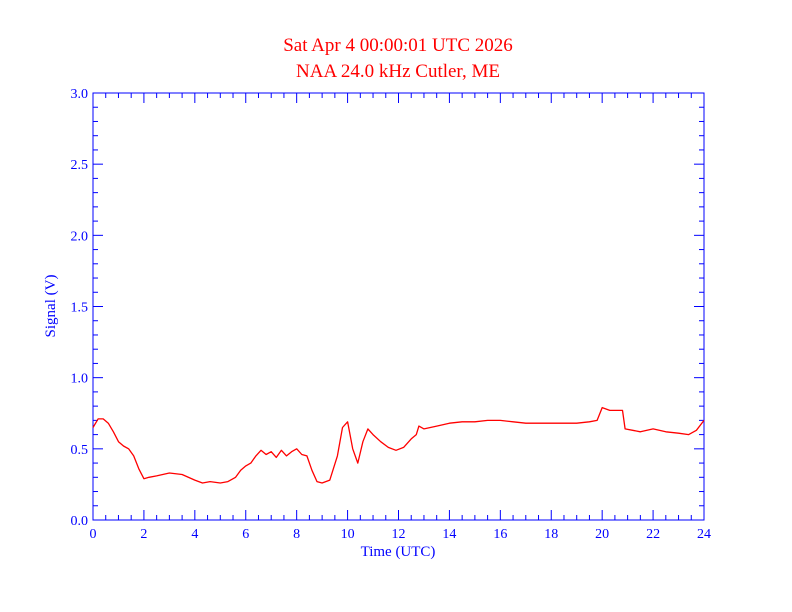 The height and width of the screenshot is (612, 792). Describe the element at coordinates (398, 445) in the screenshot. I see `signal-series-line` at that location.